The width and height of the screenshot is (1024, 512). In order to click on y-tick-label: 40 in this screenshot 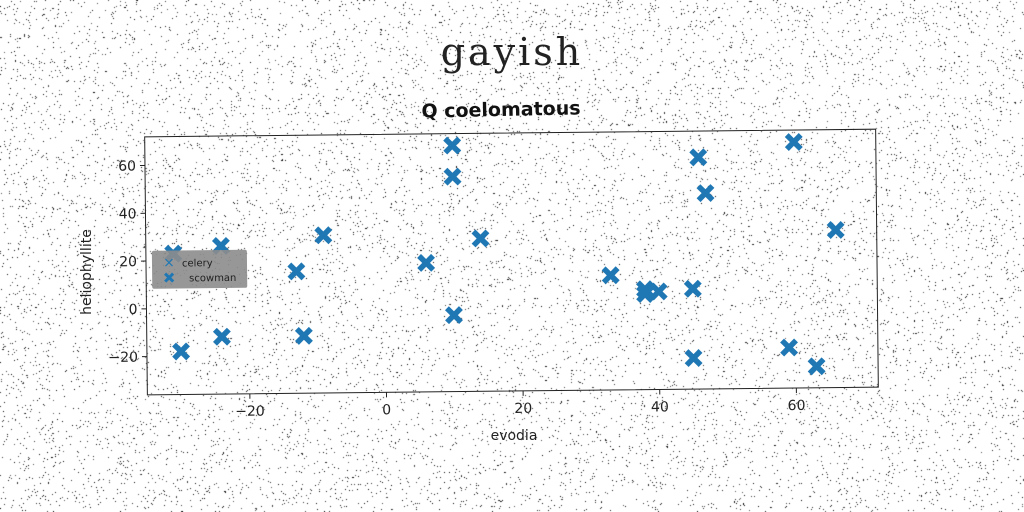, I will do `click(128, 214)`.